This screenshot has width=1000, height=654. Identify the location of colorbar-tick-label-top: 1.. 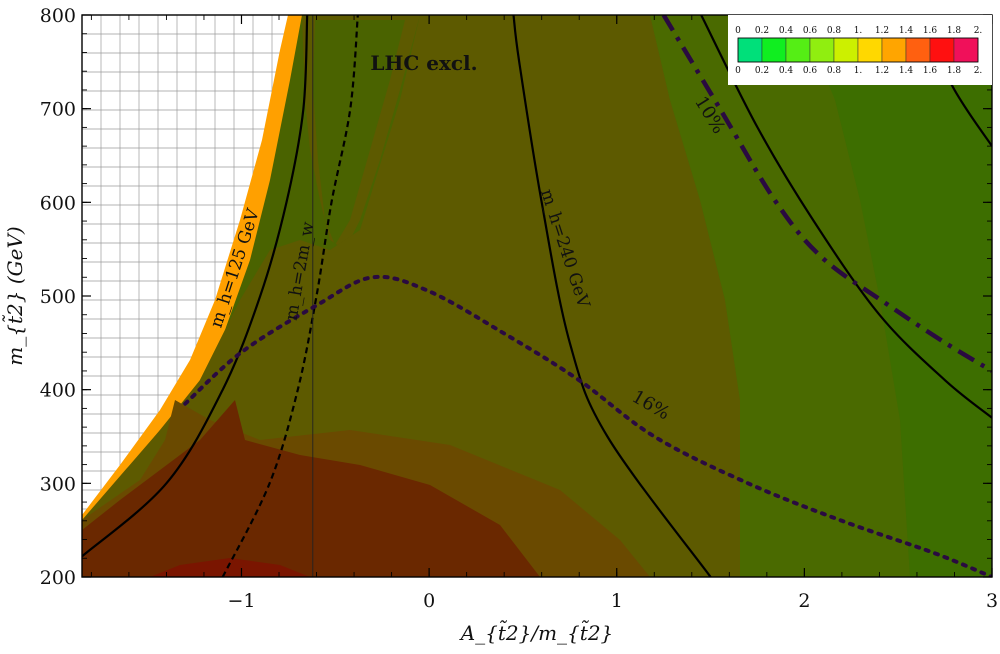
(858, 31).